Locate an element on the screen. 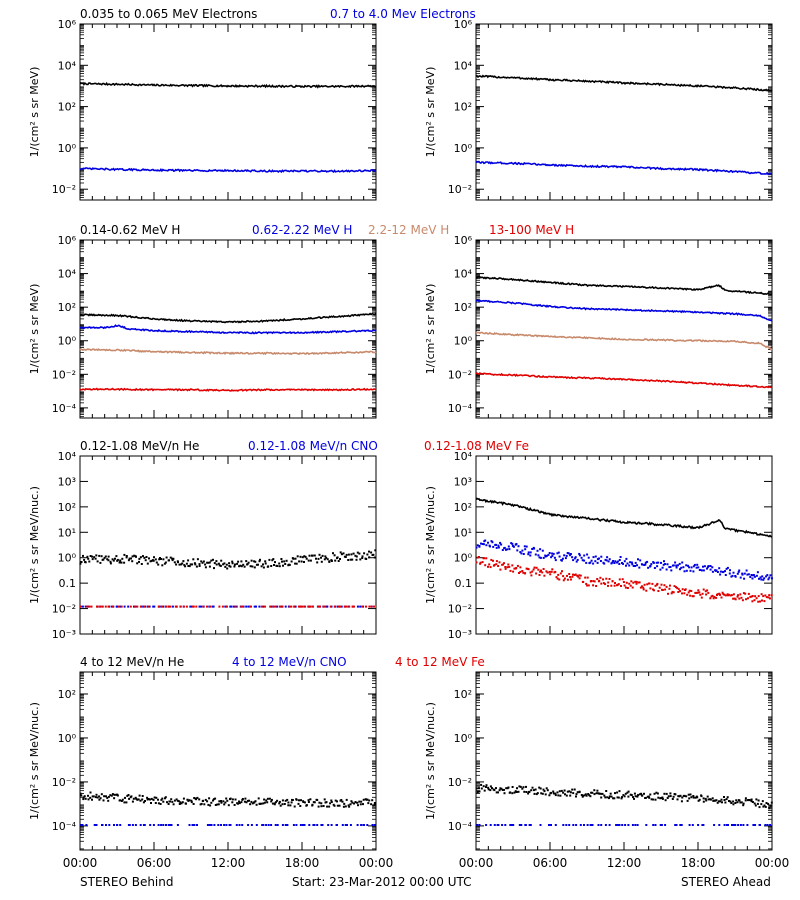  y-tick-label: 10⁴ is located at coordinates (67, 456).